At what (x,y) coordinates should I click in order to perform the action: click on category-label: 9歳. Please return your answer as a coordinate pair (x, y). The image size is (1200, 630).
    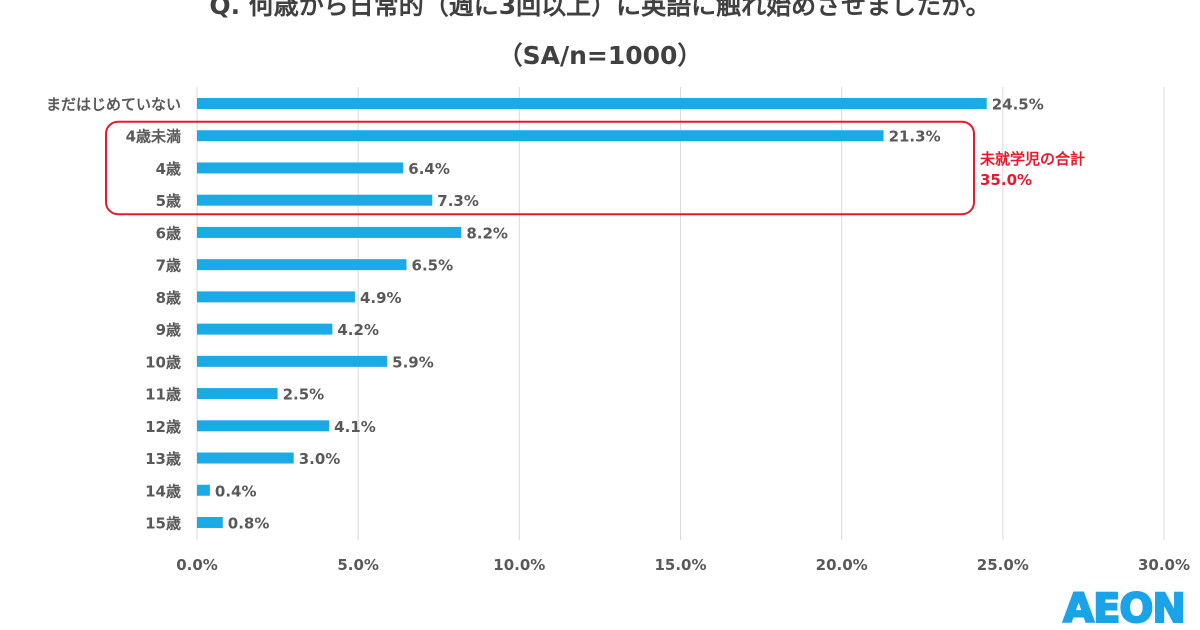
    Looking at the image, I should click on (168, 330).